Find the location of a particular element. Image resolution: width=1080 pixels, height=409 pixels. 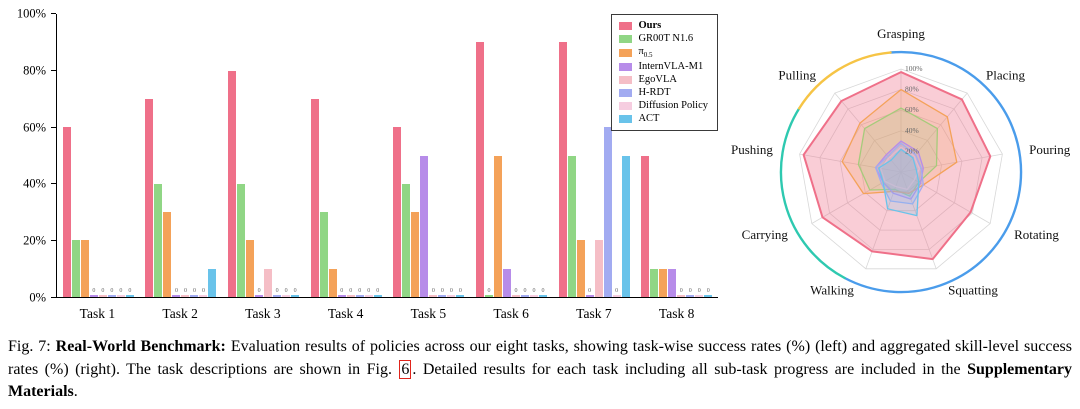

fig6-reference-link: 6 is located at coordinates (405, 369).